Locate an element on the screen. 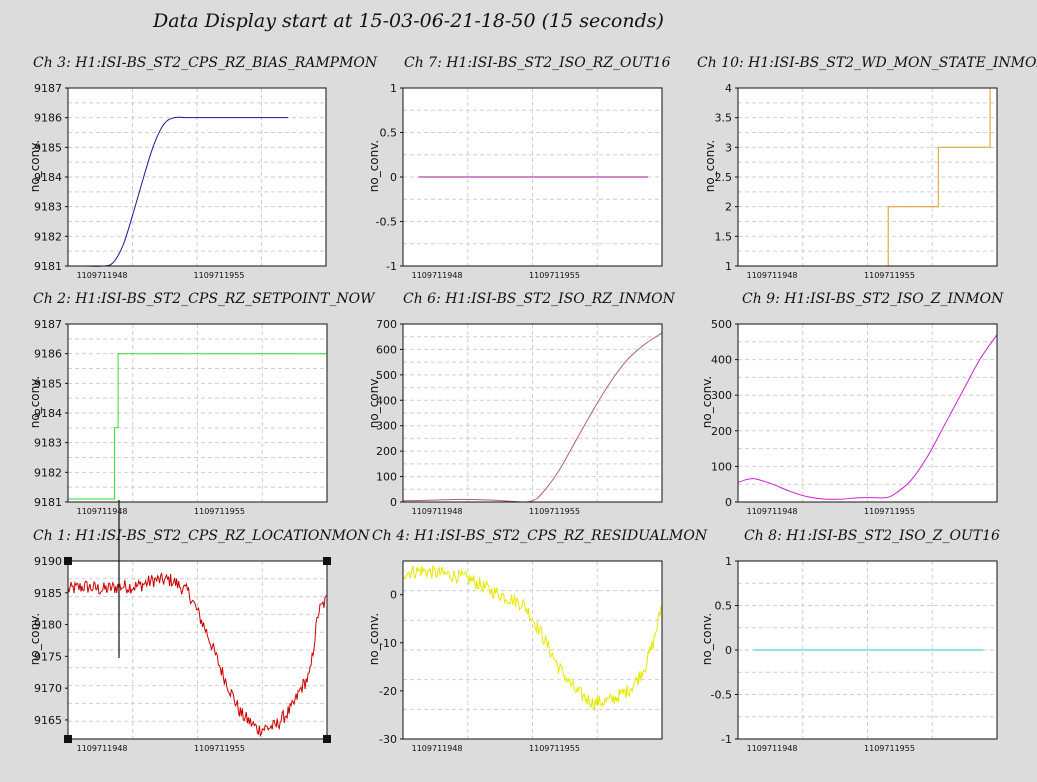 The width and height of the screenshot is (1037, 782). chart-title-ch7: Ch 7: H1:ISI-BS_ST2_ISO_RZ_OUT16 is located at coordinates (537, 63).